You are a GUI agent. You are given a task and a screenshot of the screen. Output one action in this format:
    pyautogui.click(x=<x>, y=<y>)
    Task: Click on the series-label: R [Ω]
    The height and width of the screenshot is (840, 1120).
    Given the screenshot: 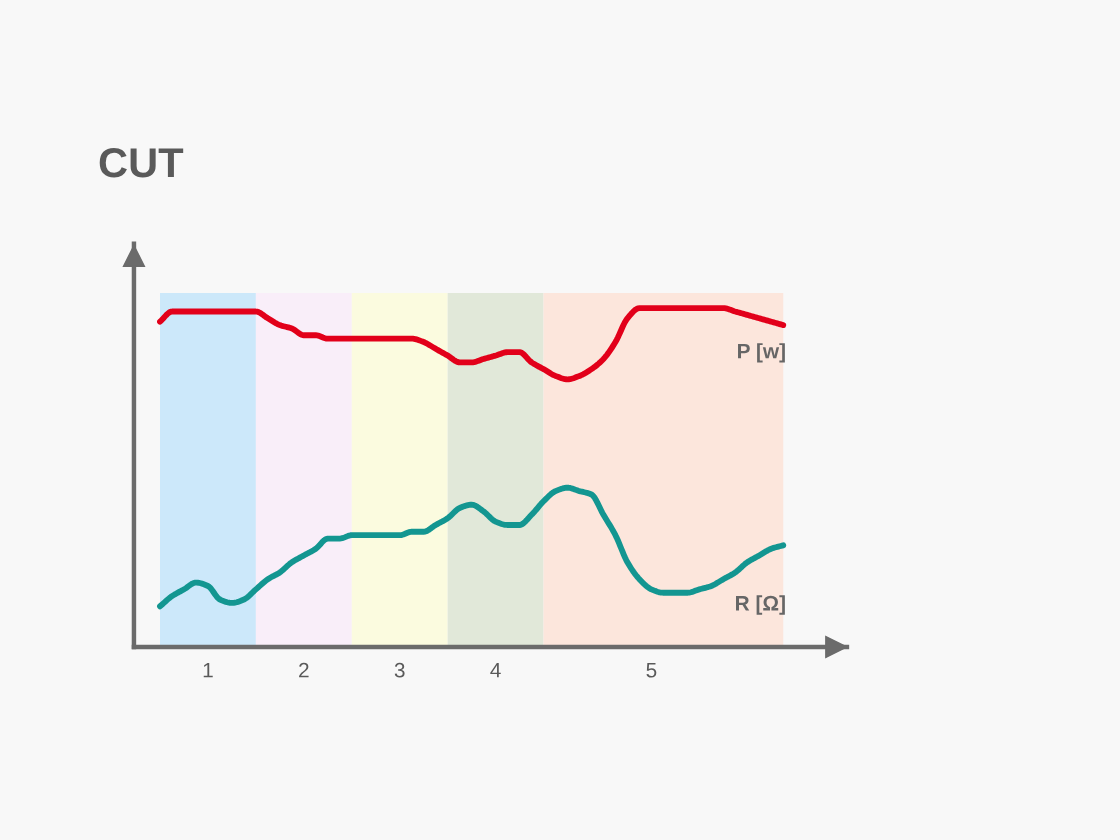 What is the action you would take?
    pyautogui.click(x=760, y=605)
    